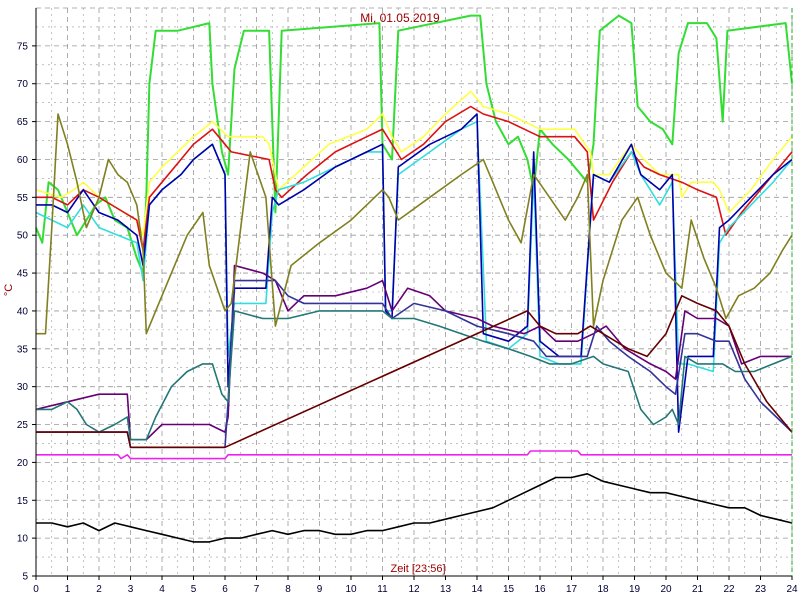  Describe the element at coordinates (99, 589) in the screenshot. I see `x-tick-label: 2` at that location.